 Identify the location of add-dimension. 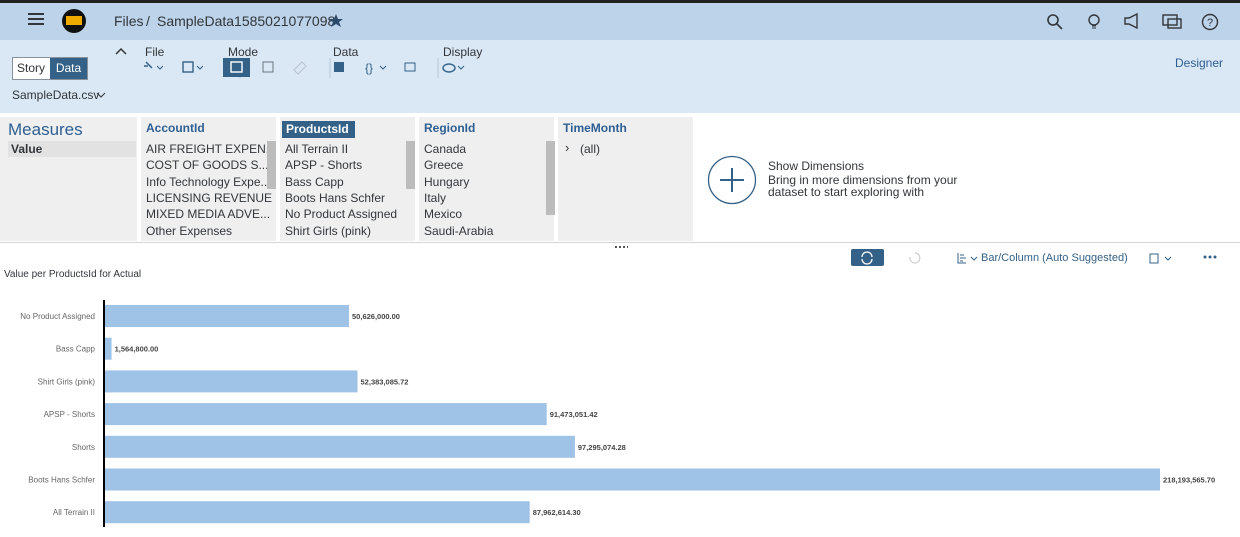
(732, 180).